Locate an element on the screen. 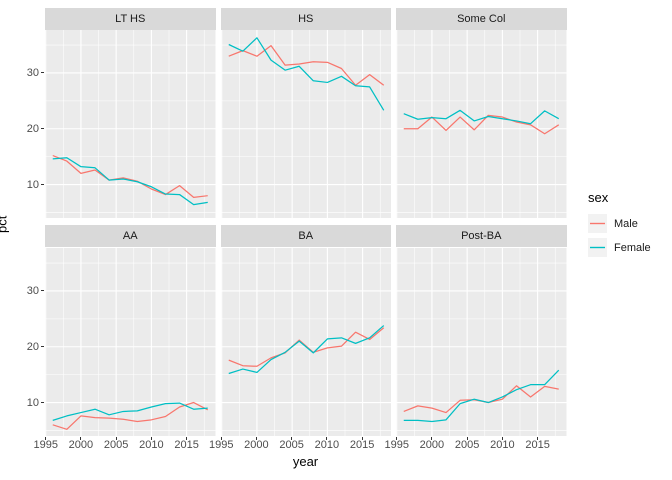 This screenshot has height=480, width=672. legend-item: Male is located at coordinates (619, 223).